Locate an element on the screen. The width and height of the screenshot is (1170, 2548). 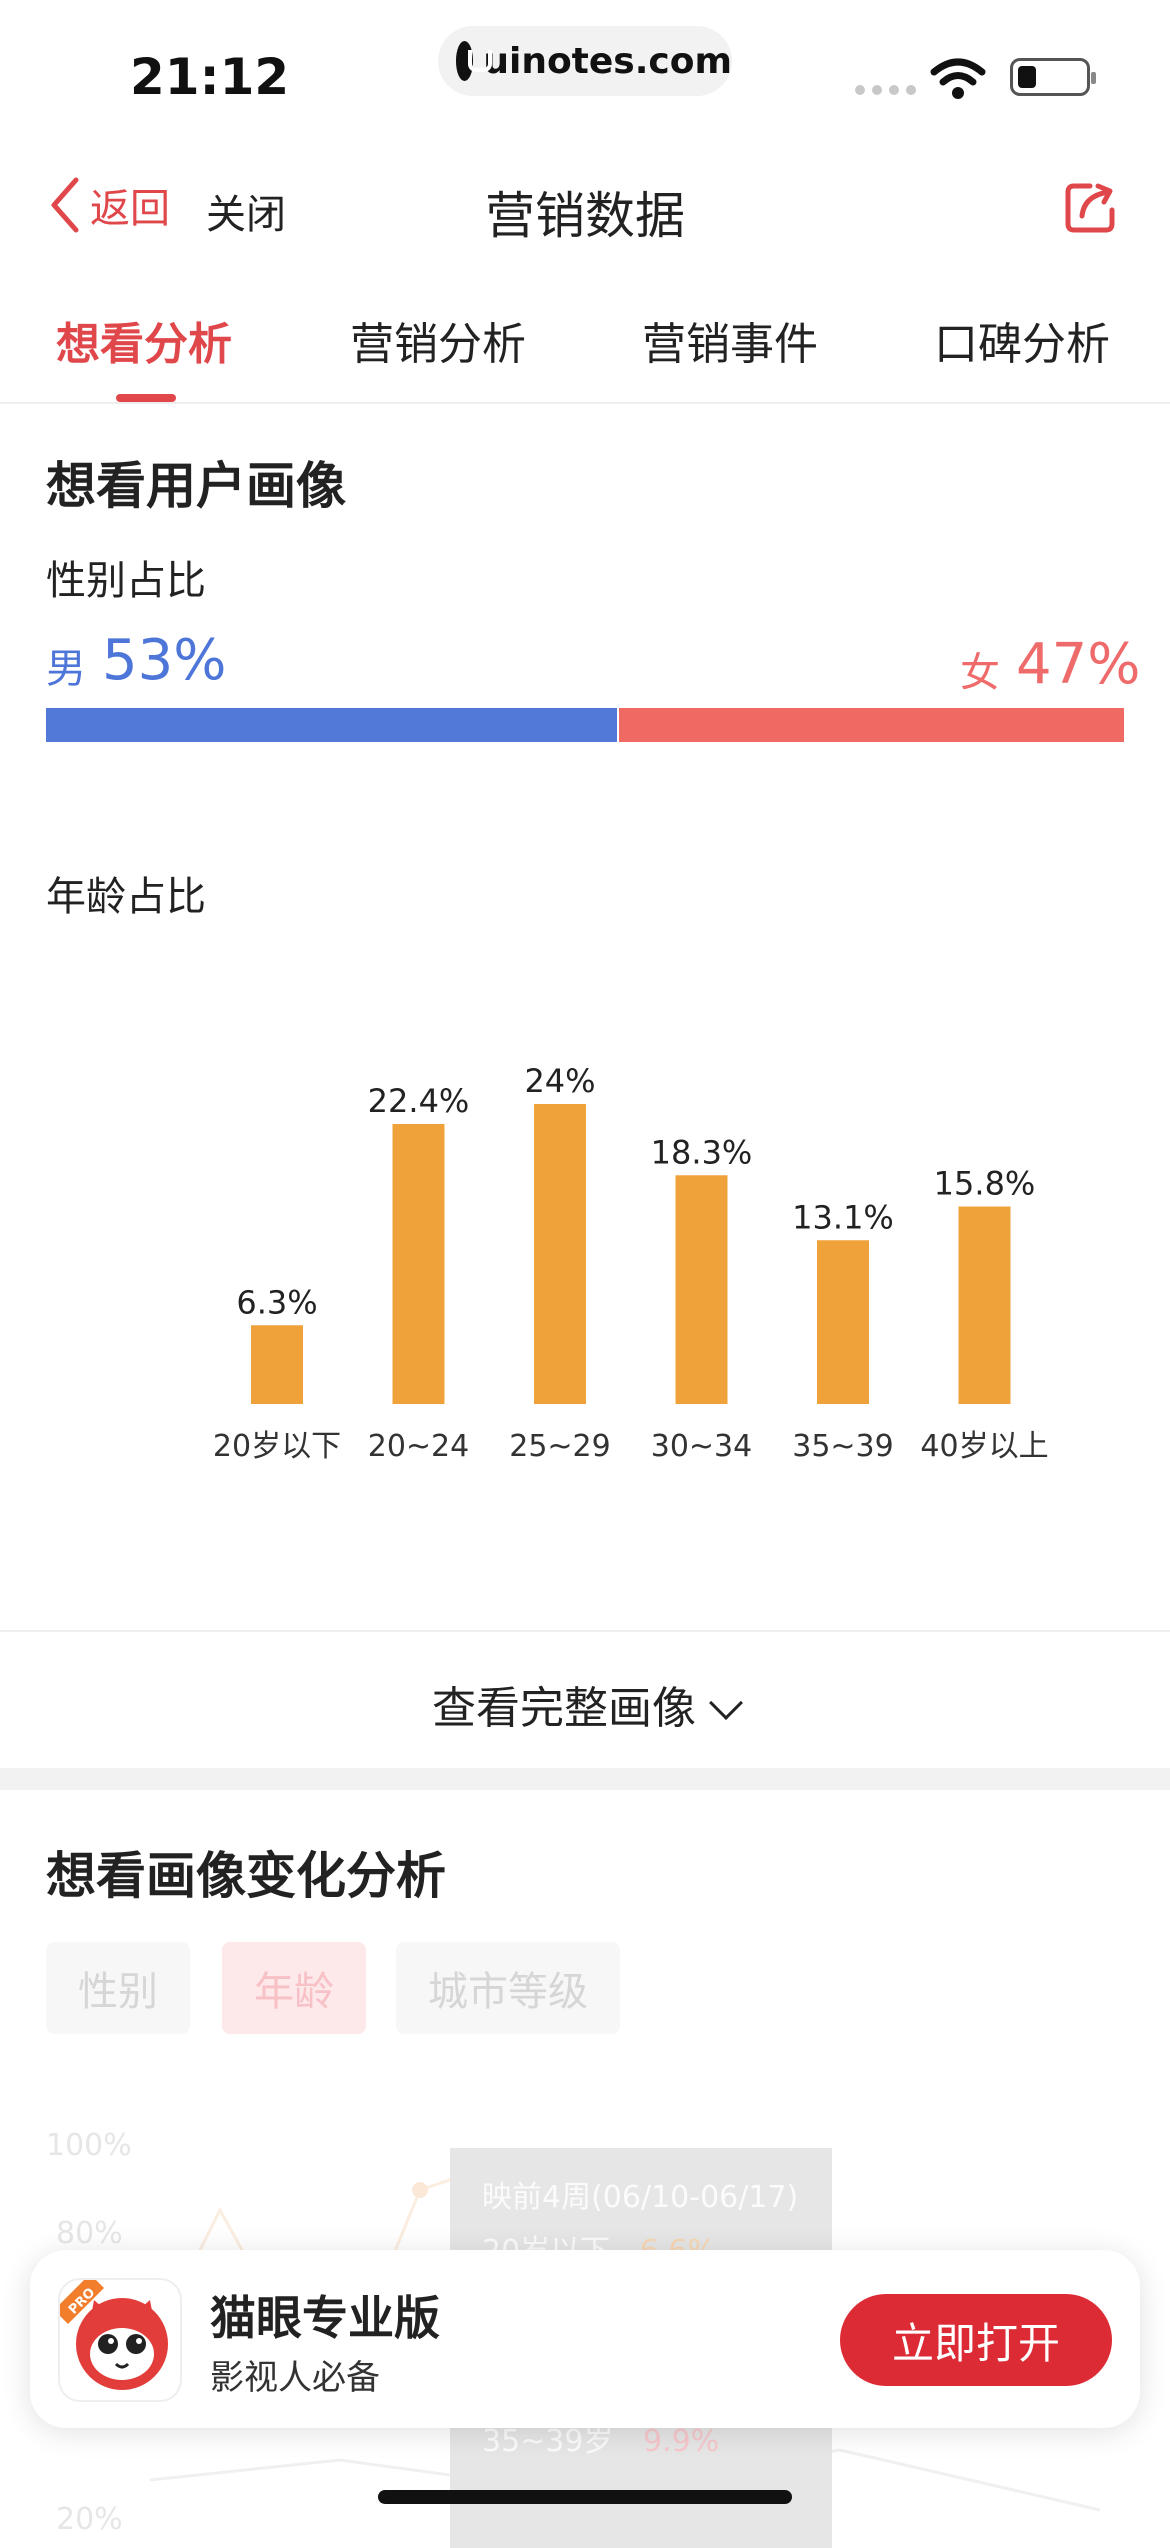
female-label: 女 is located at coordinates (980, 673).